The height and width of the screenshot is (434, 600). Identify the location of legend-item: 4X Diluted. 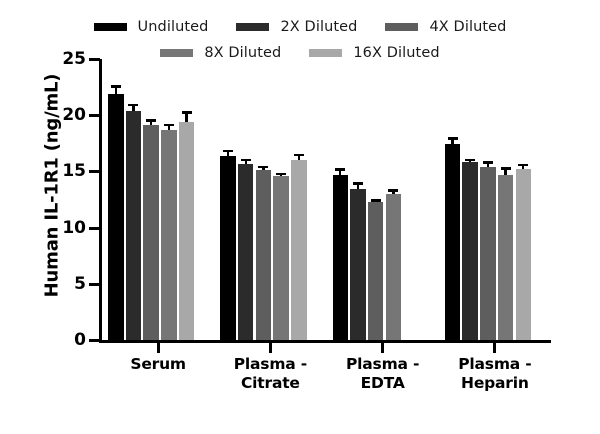
(445, 27).